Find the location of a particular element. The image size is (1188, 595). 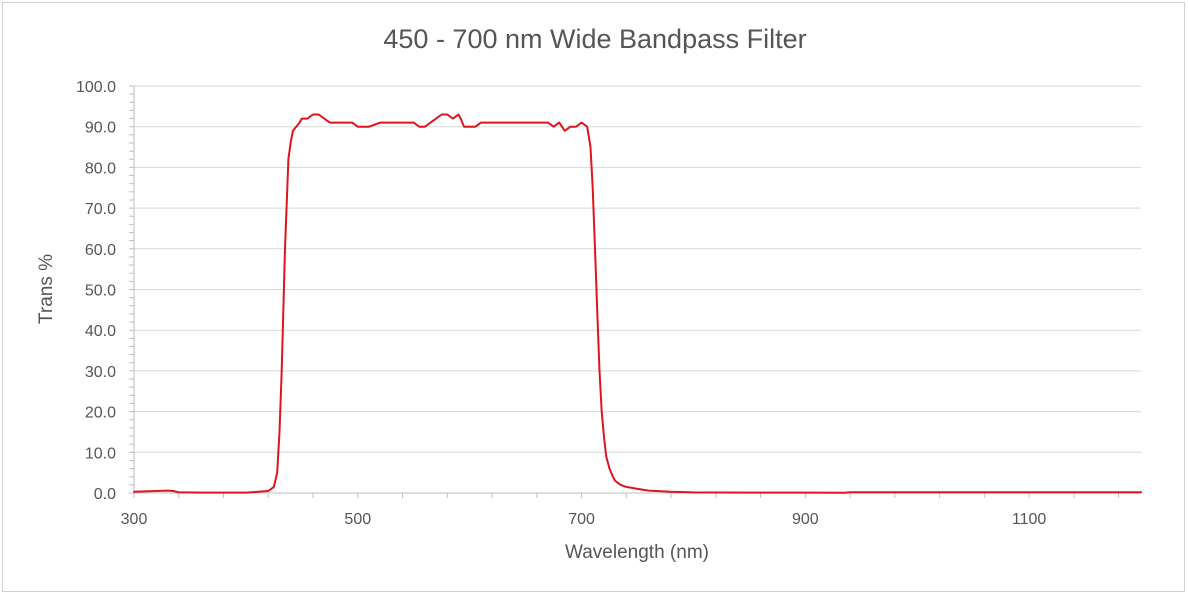

y-tick-label: 70.0 is located at coordinates (100, 209).